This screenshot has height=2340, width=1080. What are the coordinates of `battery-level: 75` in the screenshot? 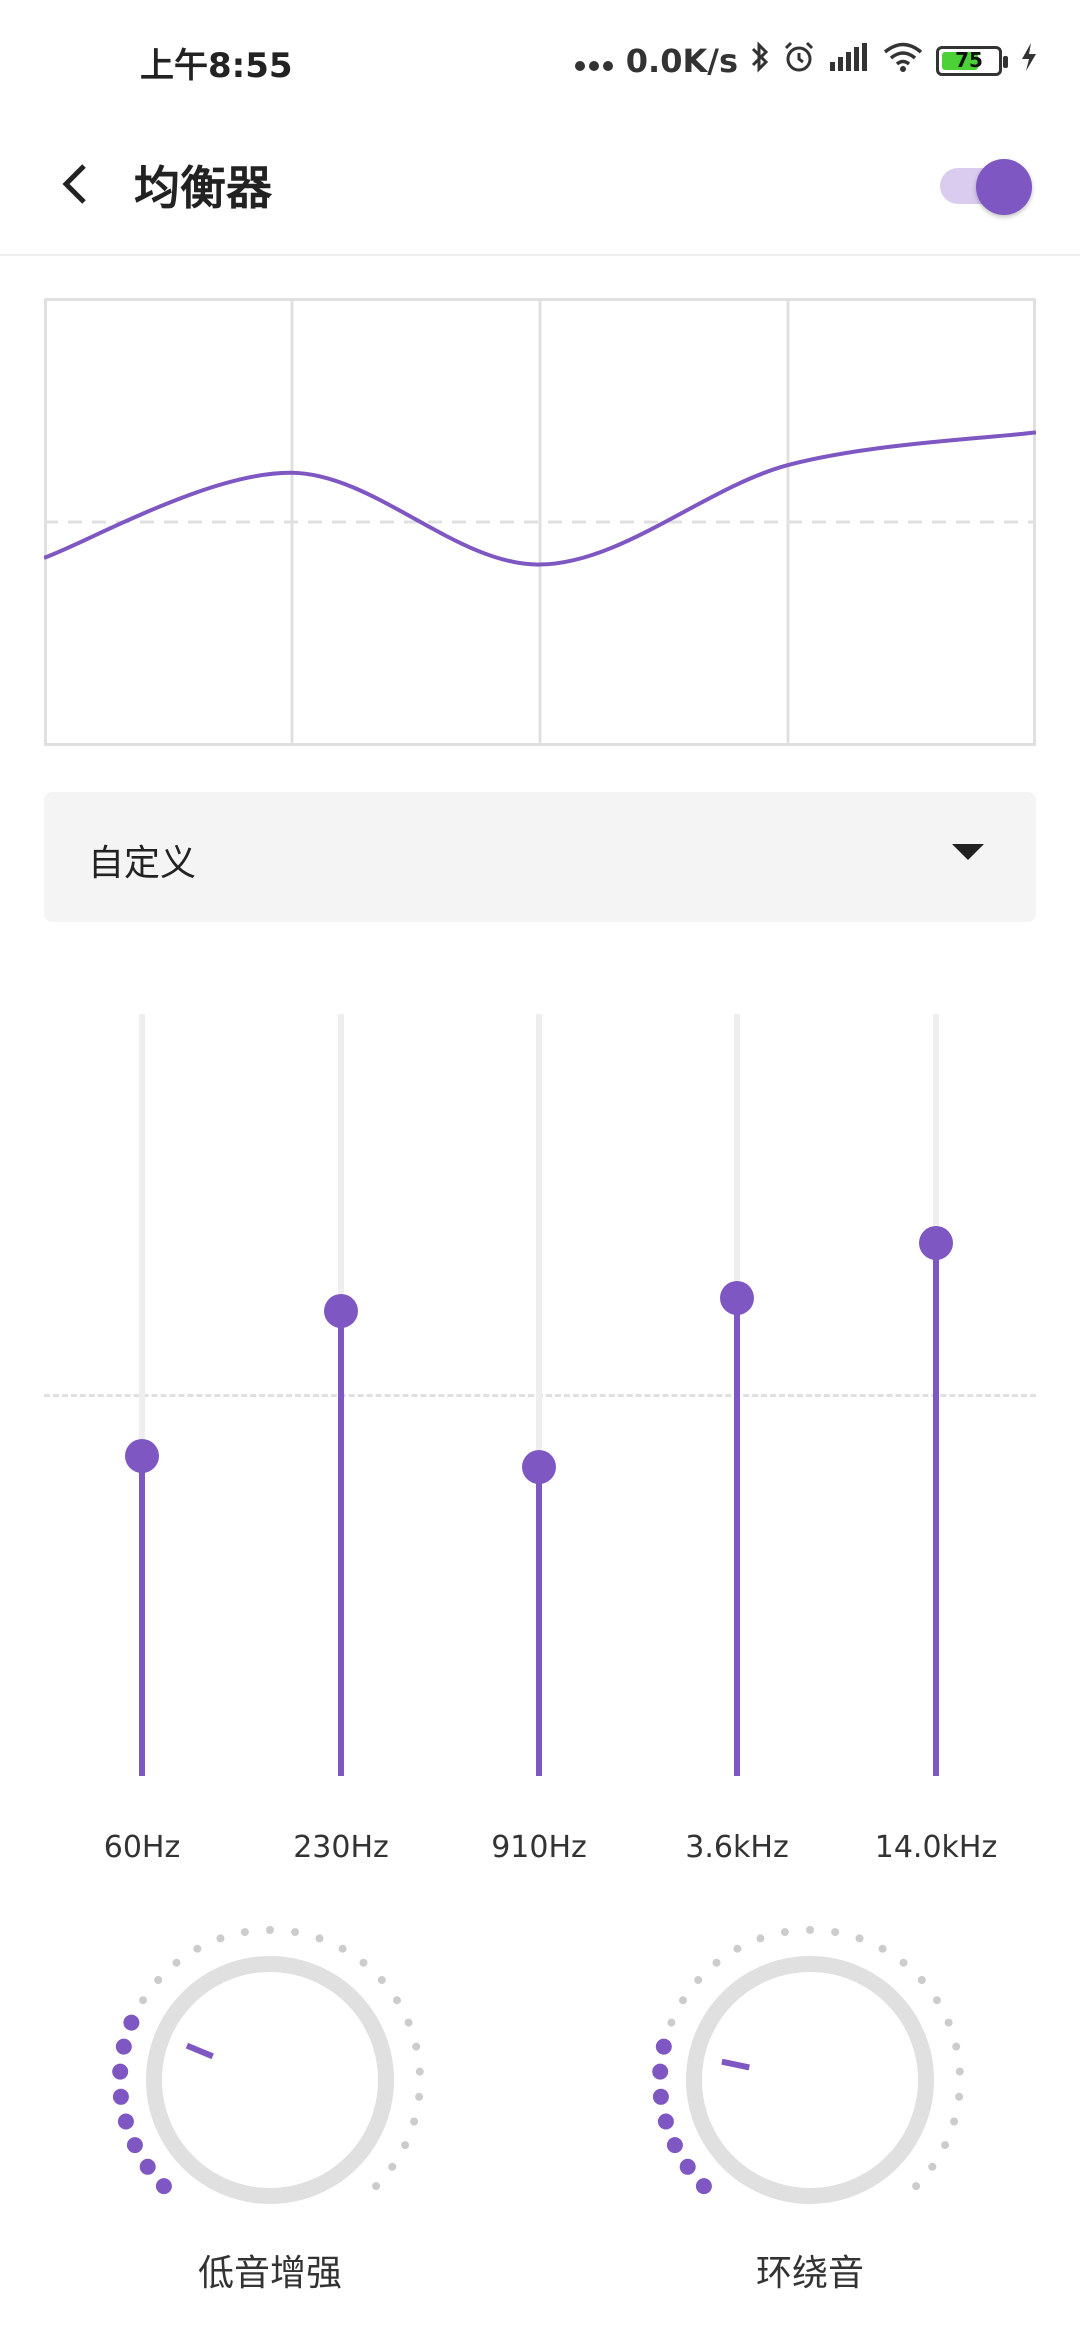 It's located at (969, 60).